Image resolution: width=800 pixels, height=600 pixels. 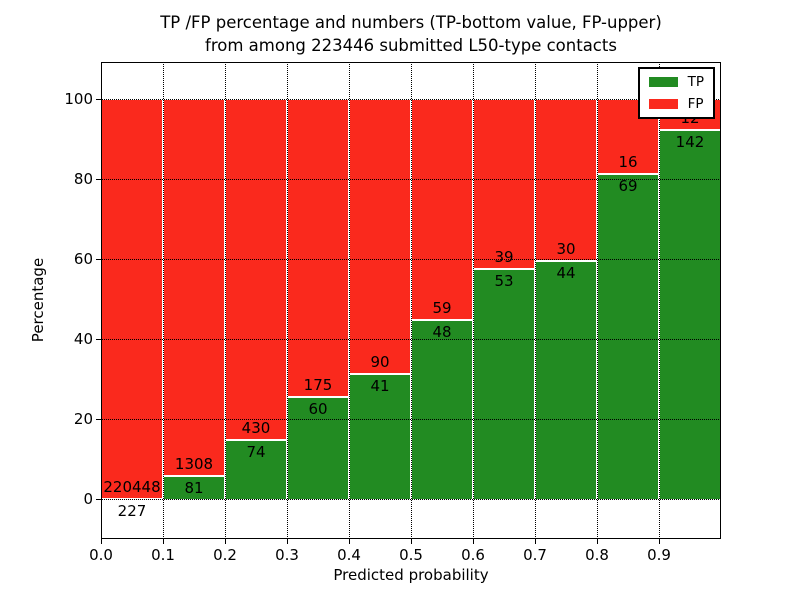 What do you see at coordinates (473, 555) in the screenshot?
I see `x-tick-label: 0.6` at bounding box center [473, 555].